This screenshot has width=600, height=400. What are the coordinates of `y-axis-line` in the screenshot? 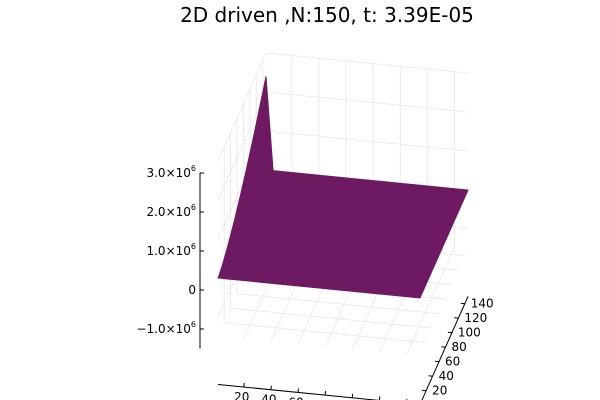 It's located at (445, 348).